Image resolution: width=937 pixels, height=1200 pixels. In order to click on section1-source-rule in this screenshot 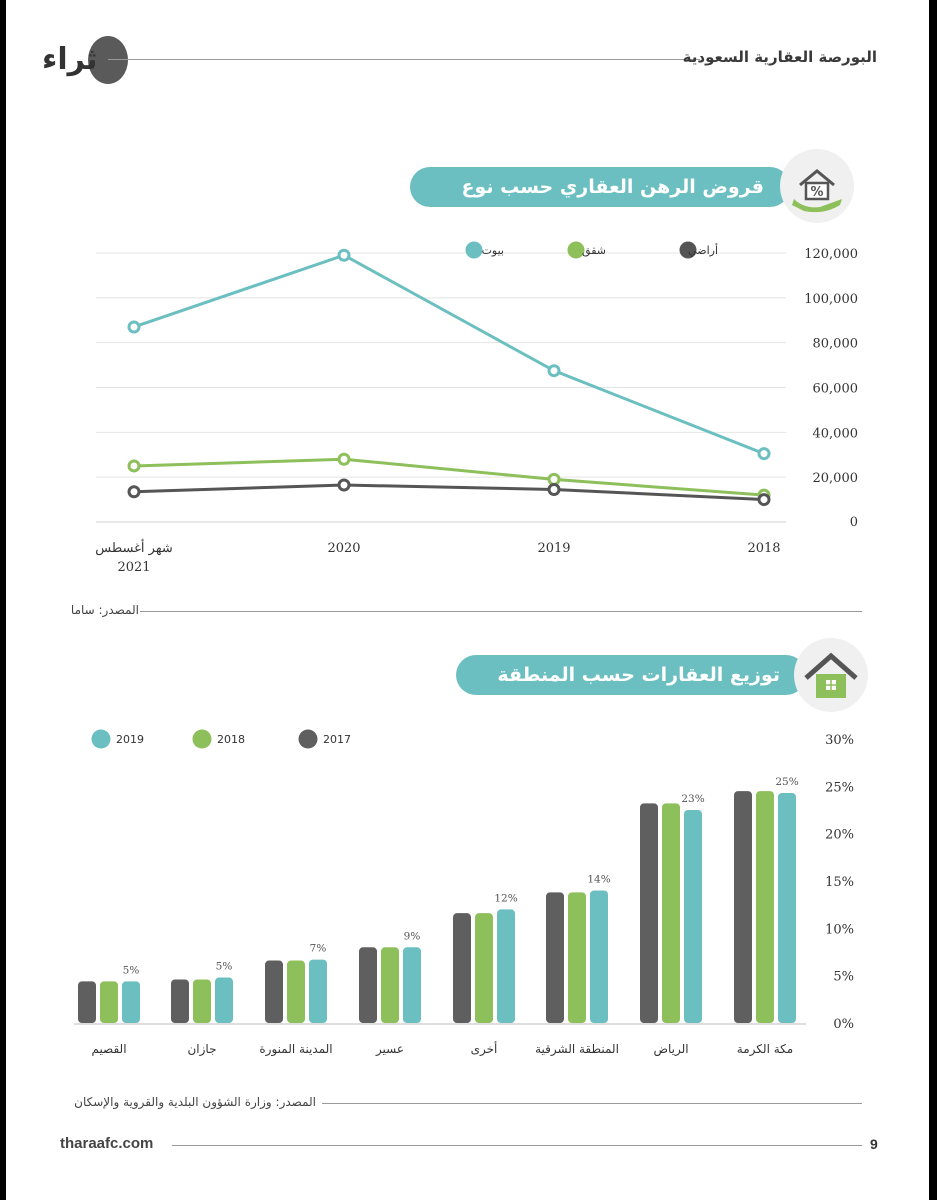, I will do `click(501, 611)`.